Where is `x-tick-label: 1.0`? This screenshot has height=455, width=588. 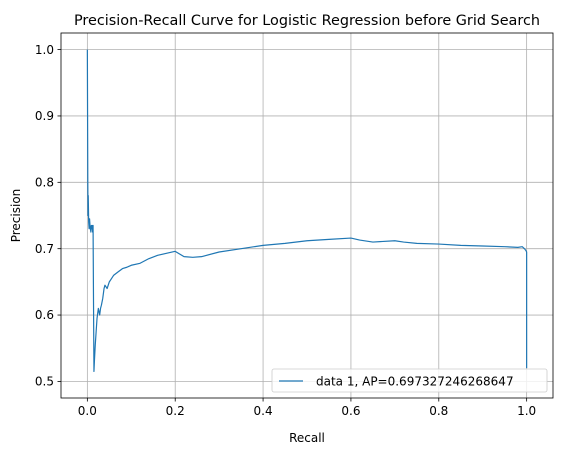 x-tick-label: 1.0 is located at coordinates (526, 411).